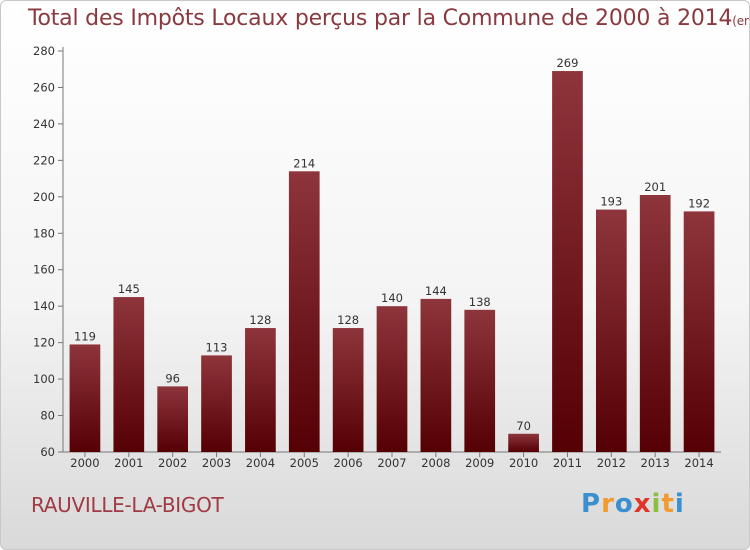  I want to click on y-tick-label: 260, so click(44, 87).